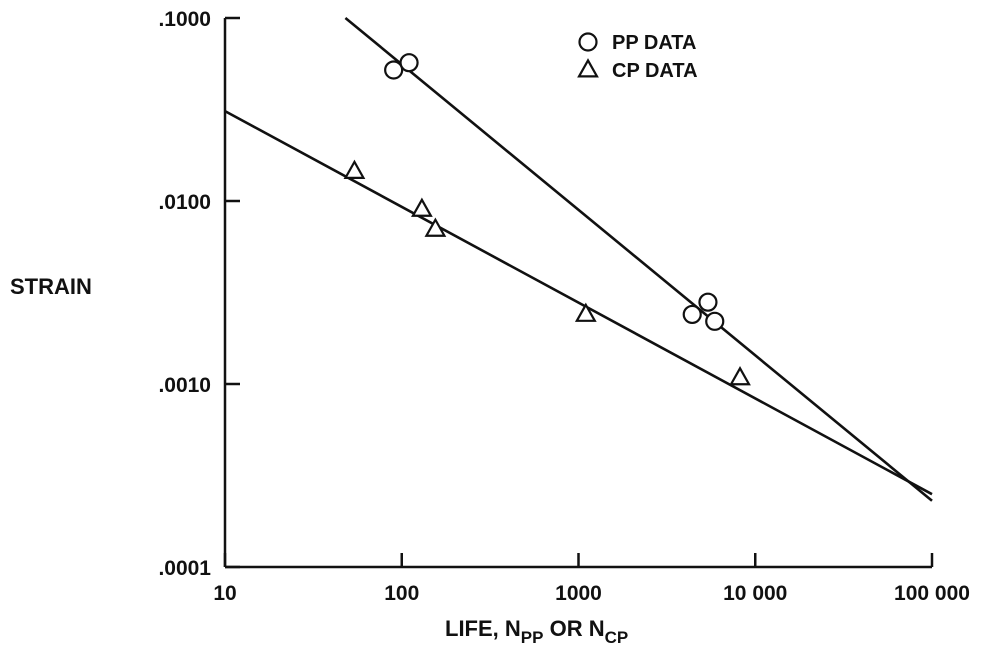  I want to click on legend-marker-pp, so click(588, 42).